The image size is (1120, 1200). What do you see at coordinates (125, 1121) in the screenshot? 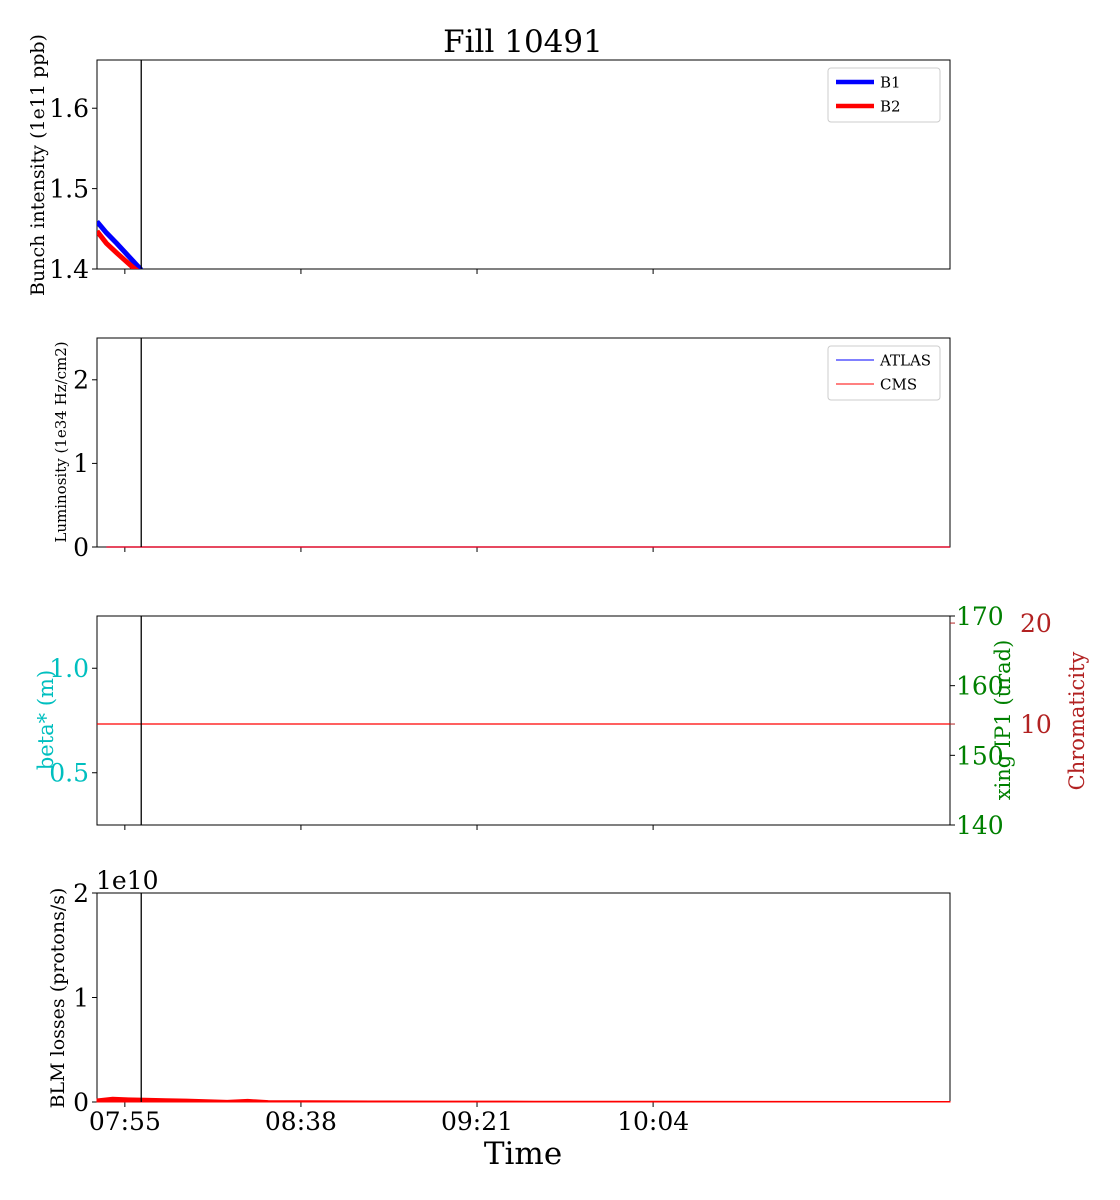
I see `x-tick-label-0: 07:55` at bounding box center [125, 1121].